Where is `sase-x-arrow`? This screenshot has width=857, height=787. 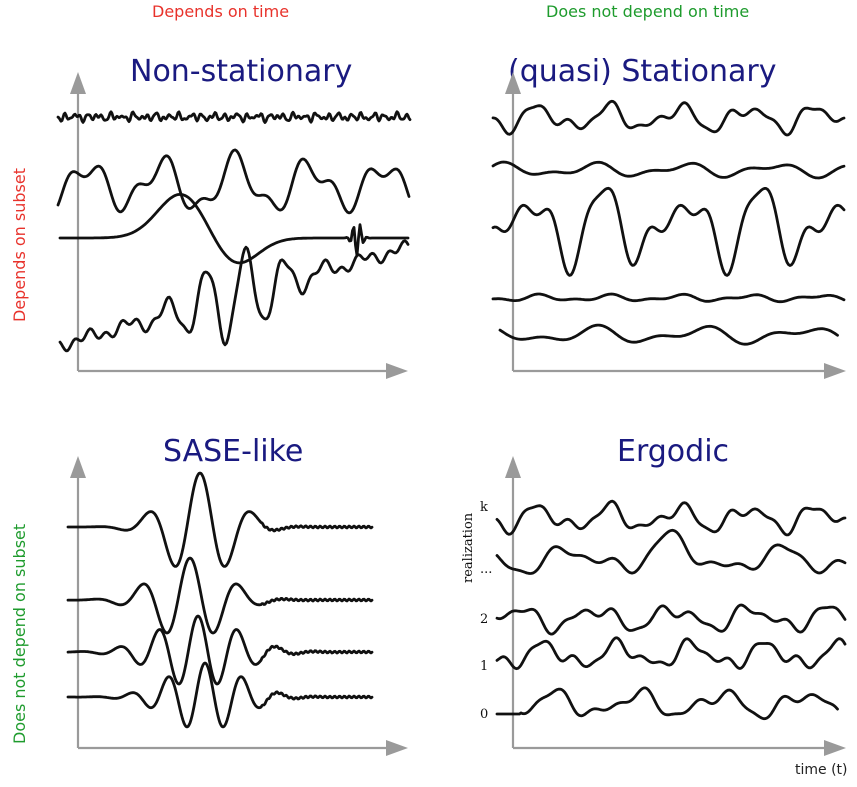
sase-x-arrow is located at coordinates (397, 748).